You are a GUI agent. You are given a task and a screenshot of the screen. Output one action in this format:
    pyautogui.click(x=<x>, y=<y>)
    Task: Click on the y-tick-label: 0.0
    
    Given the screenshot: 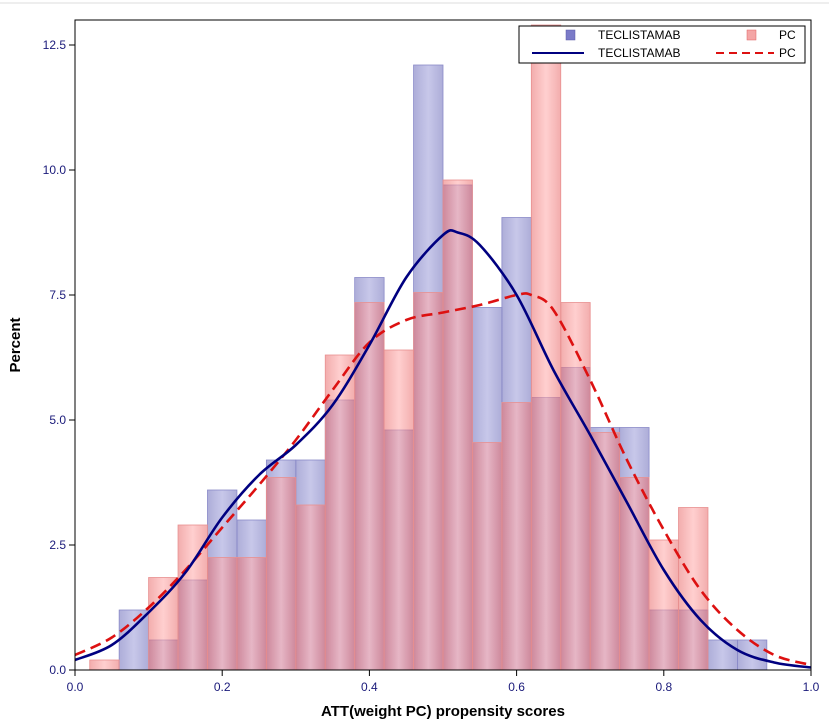 What is the action you would take?
    pyautogui.click(x=57, y=670)
    